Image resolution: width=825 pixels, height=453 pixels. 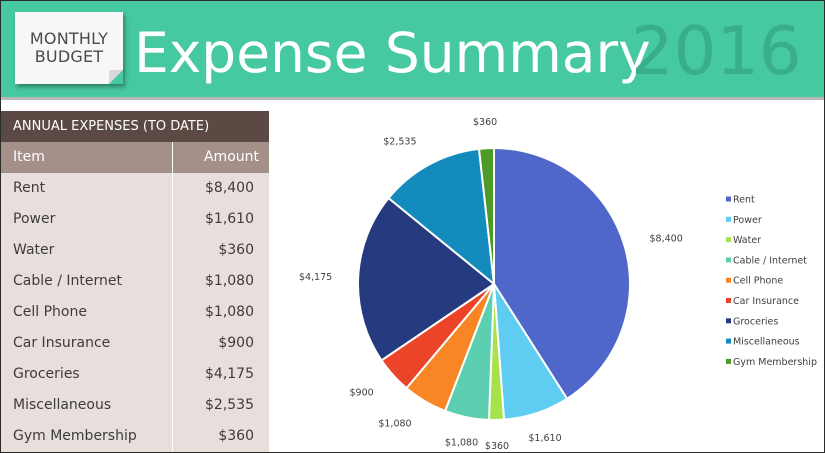 What do you see at coordinates (135, 126) in the screenshot?
I see `expenses-table-title: ANNUAL EXPENSES (TO DATE)` at bounding box center [135, 126].